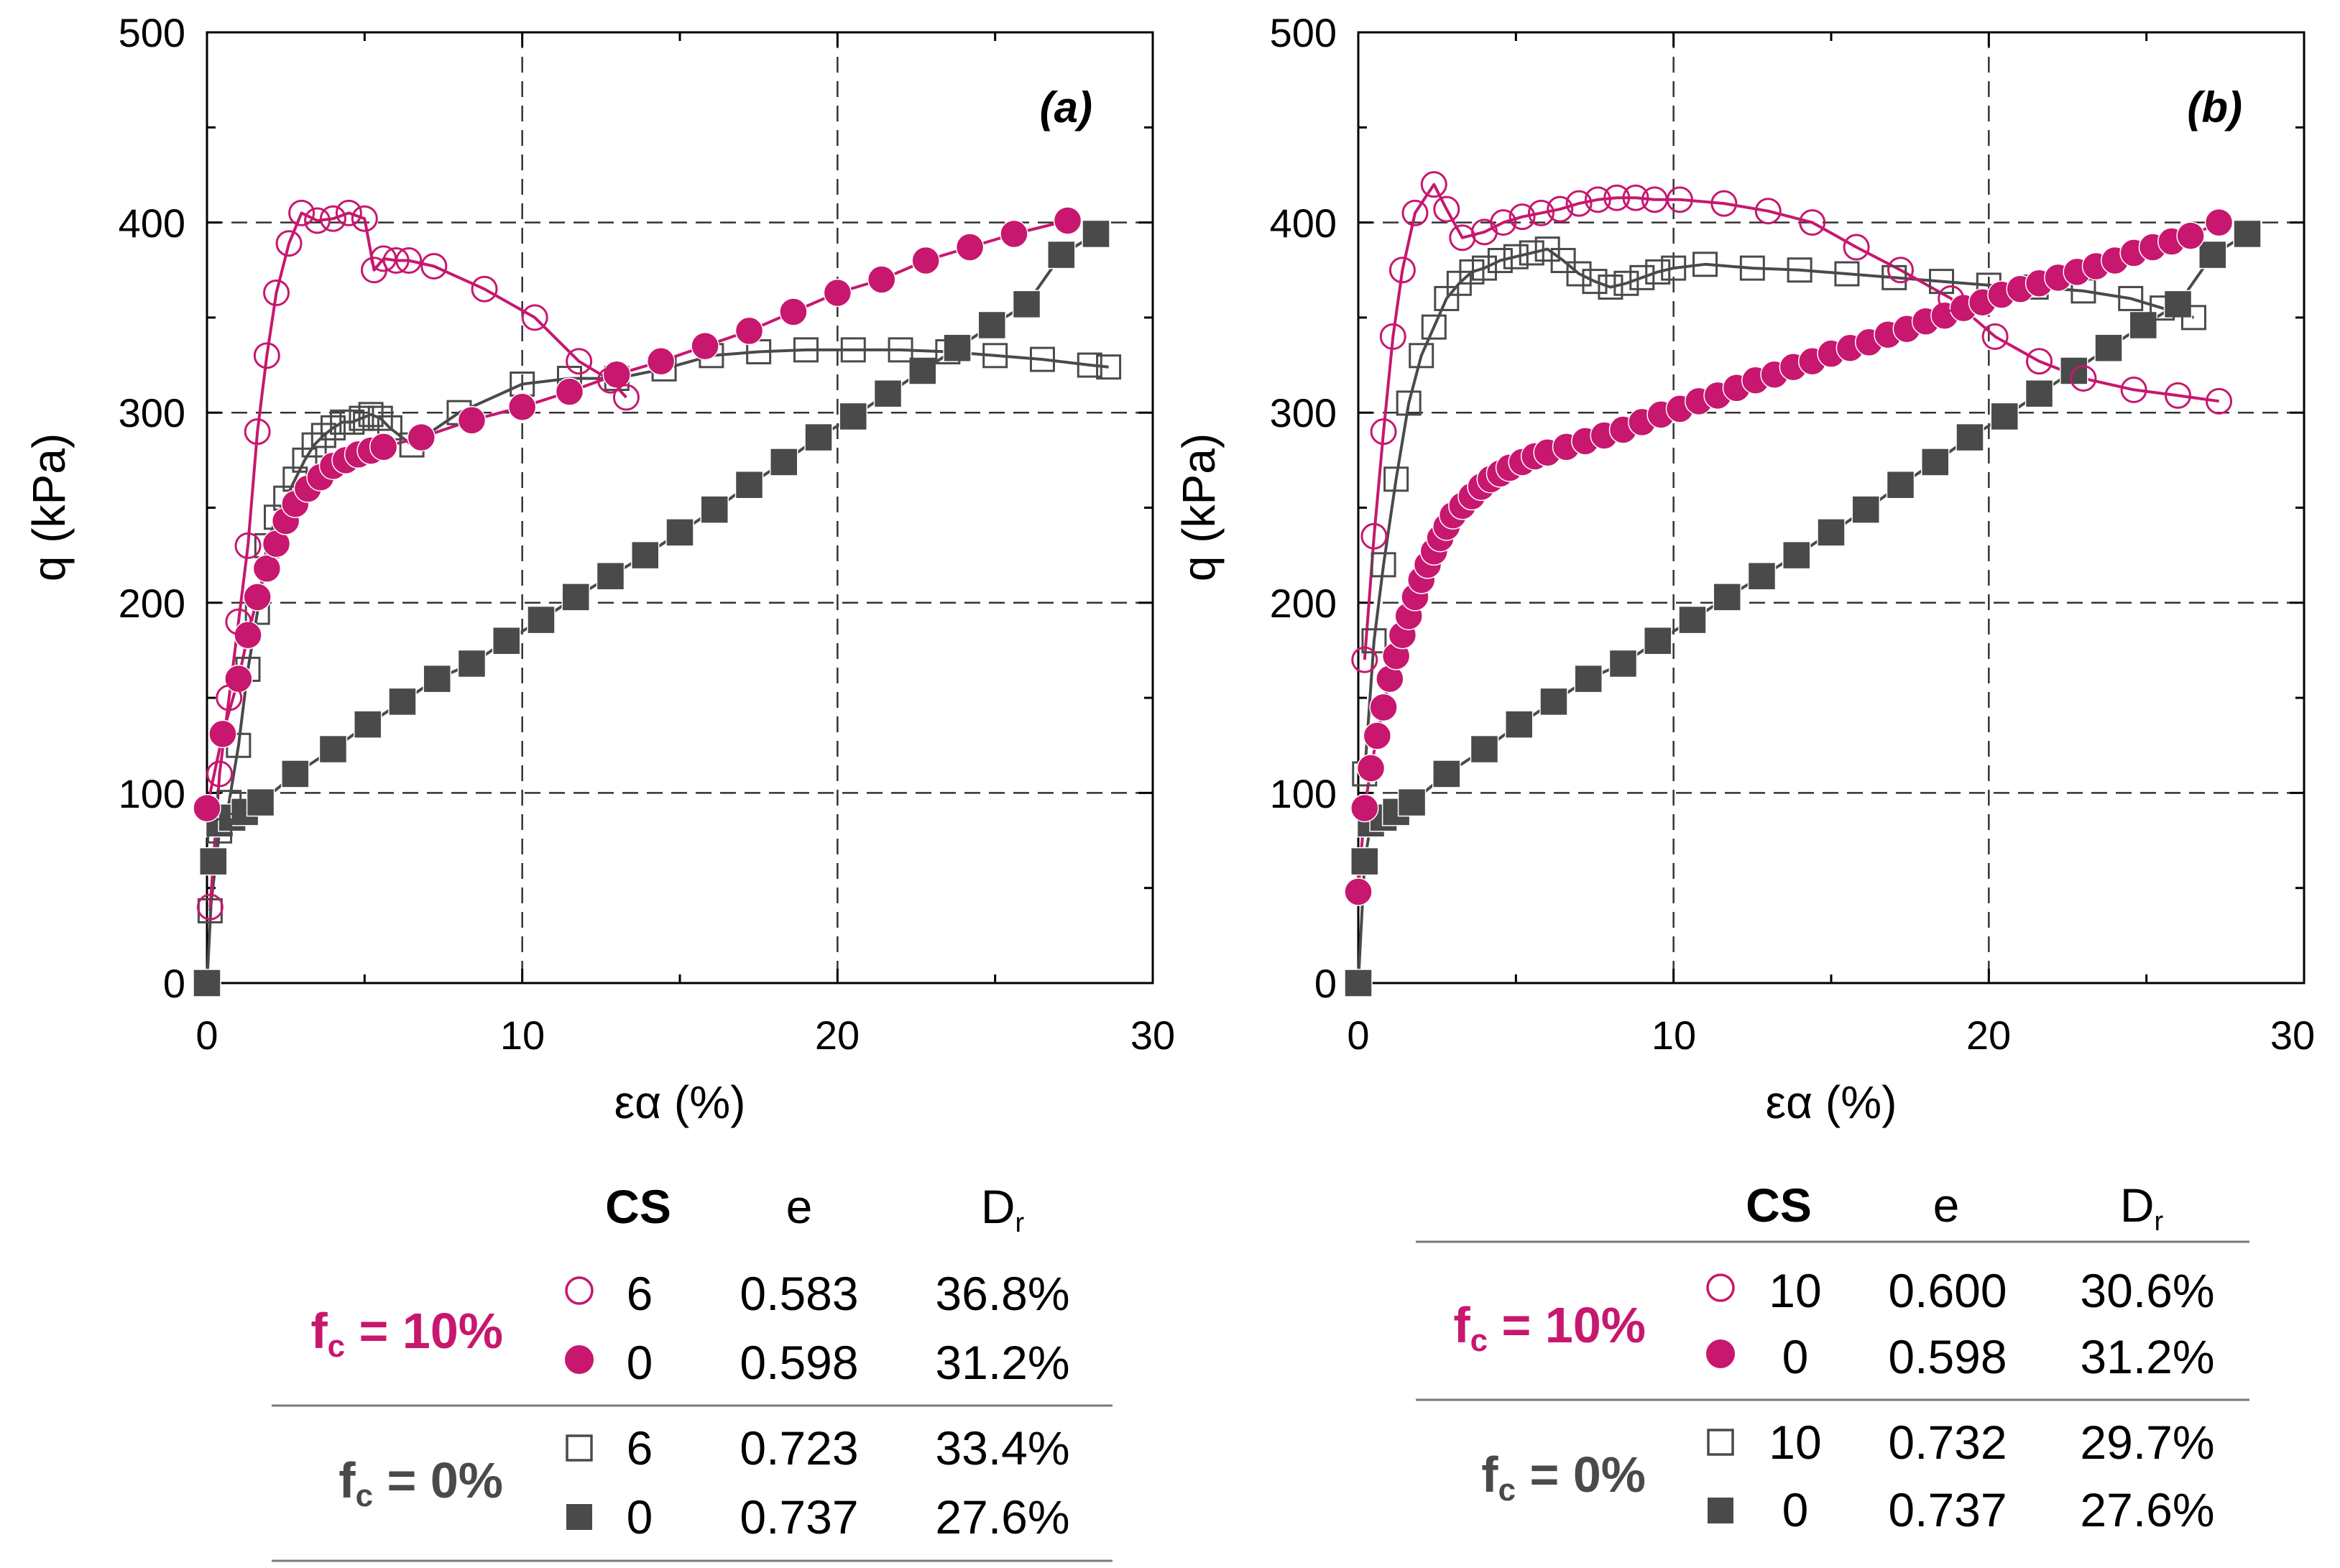  I want to click on legend-b-header-cs: CS, so click(1779, 1205).